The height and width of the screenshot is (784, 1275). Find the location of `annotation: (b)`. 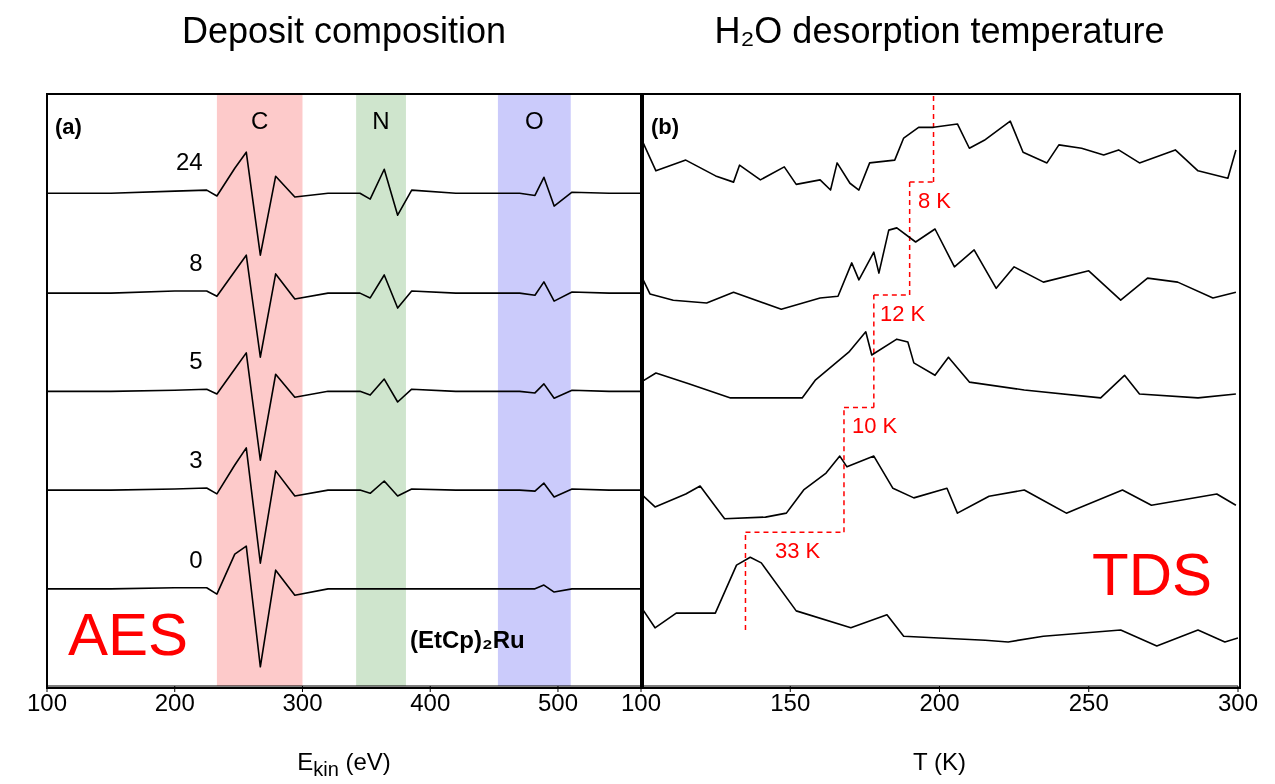

annotation: (b) is located at coordinates (665, 126).